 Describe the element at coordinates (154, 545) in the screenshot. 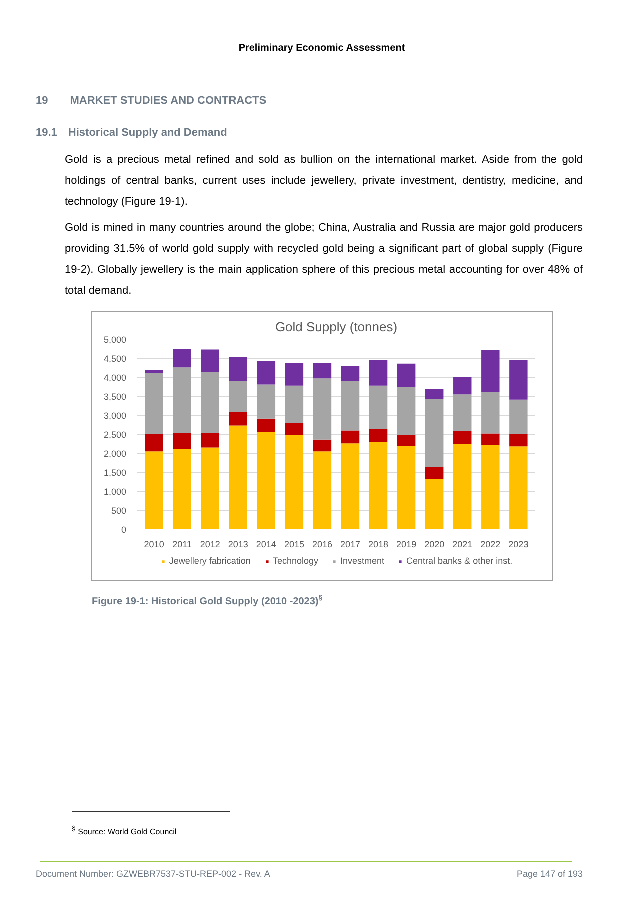

I see `x-tick-label: 2010` at that location.